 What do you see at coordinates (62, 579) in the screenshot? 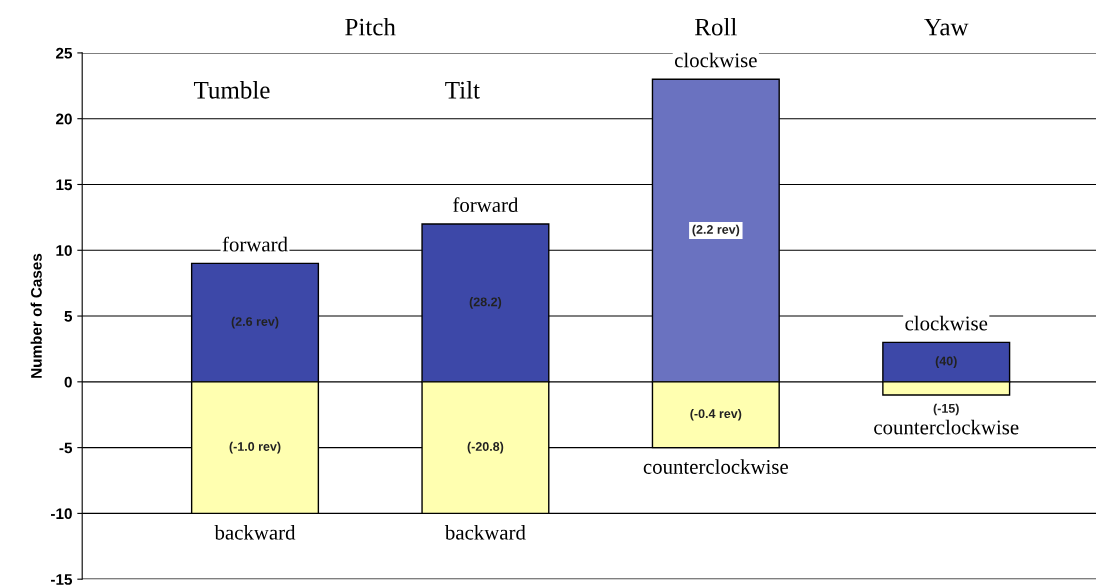
I see `y-tick-label: -15` at bounding box center [62, 579].